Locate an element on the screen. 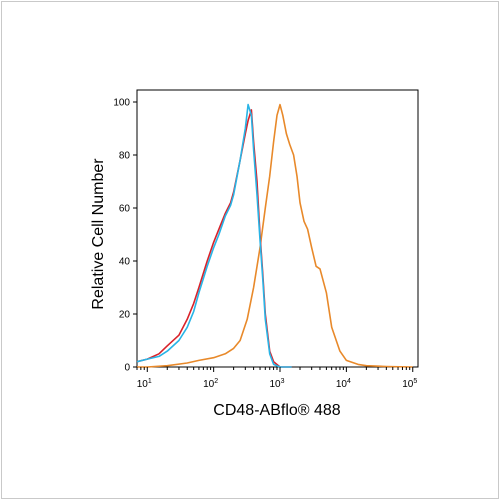  x-tick-exponent: 2 is located at coordinates (216, 381).